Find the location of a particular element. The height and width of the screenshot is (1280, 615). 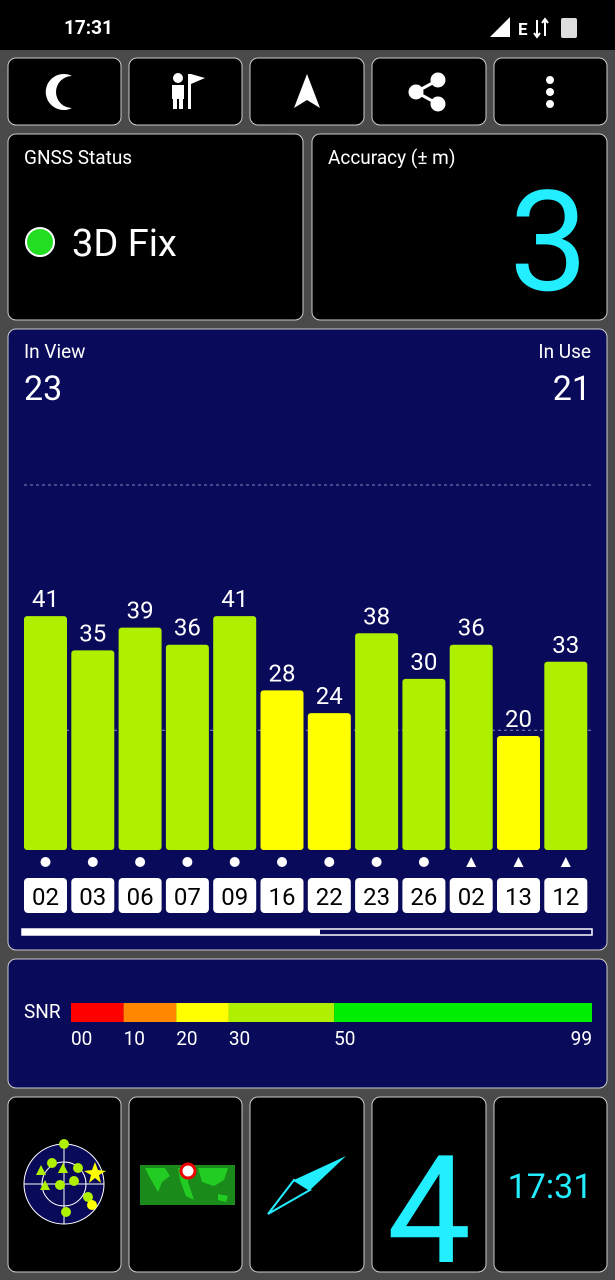

person-flag-icon is located at coordinates (188, 91).